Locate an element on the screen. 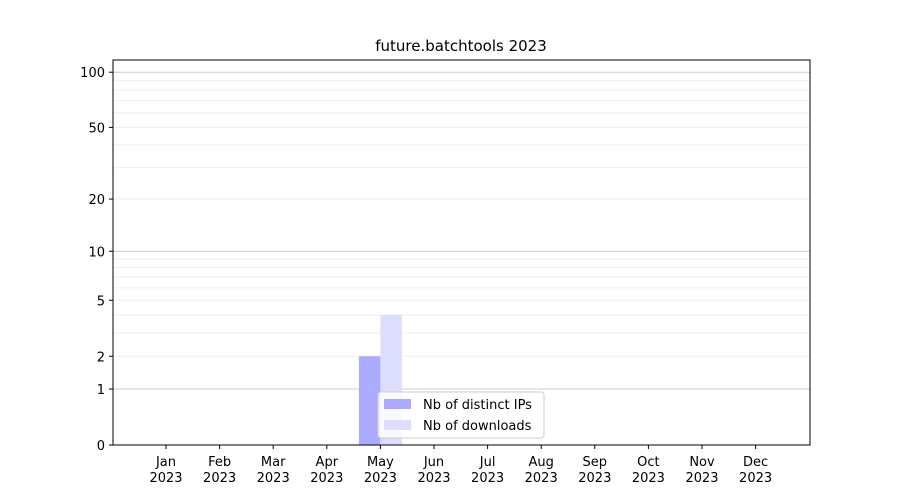 This screenshot has width=900, height=500. y-tick-label: 100 is located at coordinates (92, 73).